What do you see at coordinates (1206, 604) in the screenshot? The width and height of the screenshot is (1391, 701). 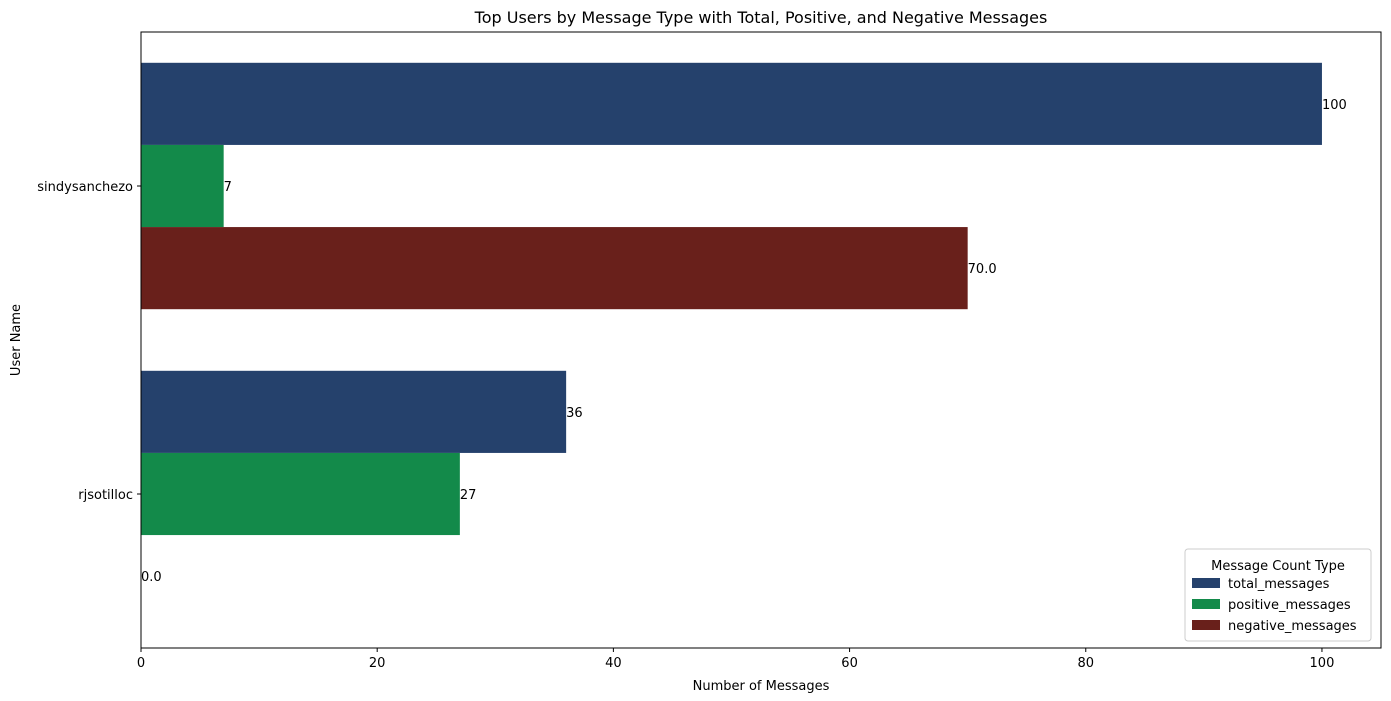 I see `legend-swatch-positive-messages` at bounding box center [1206, 604].